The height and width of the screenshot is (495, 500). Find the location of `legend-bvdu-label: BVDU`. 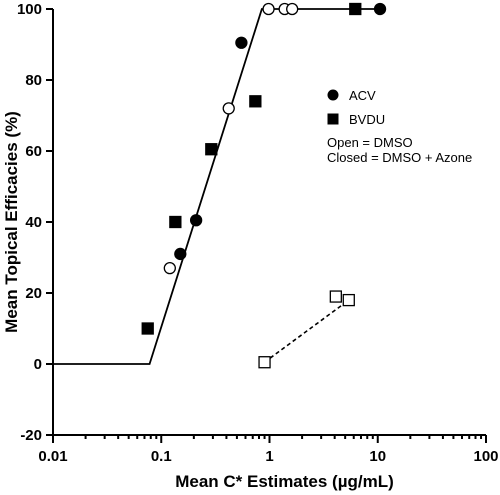

legend-bvdu-label: BVDU is located at coordinates (367, 119).